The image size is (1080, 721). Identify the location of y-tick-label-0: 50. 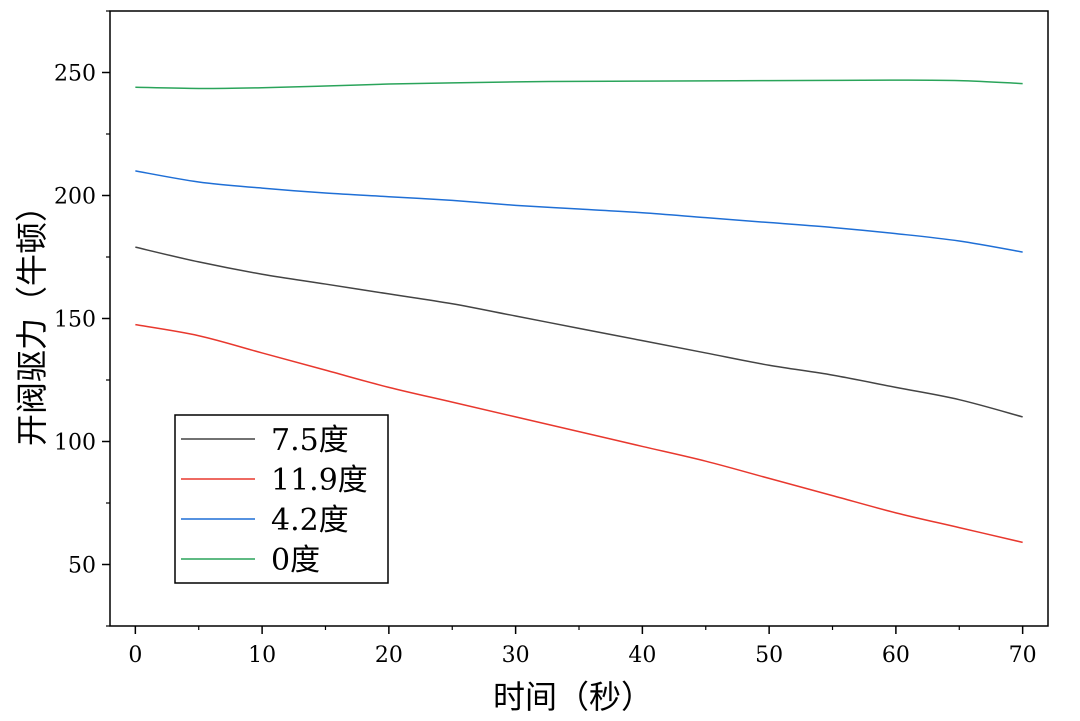
(82, 566).